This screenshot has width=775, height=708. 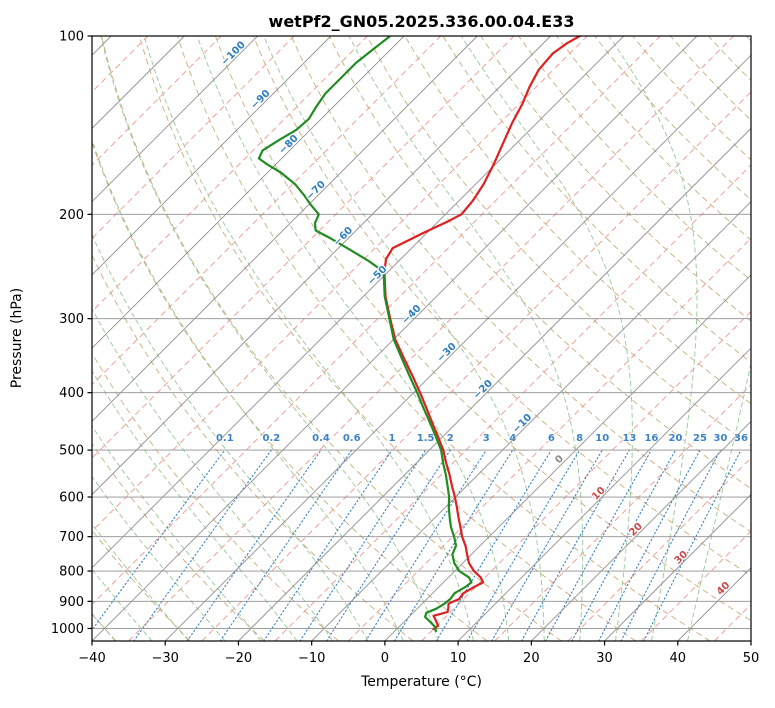 I want to click on x-tick-label: −10, so click(x=311, y=658).